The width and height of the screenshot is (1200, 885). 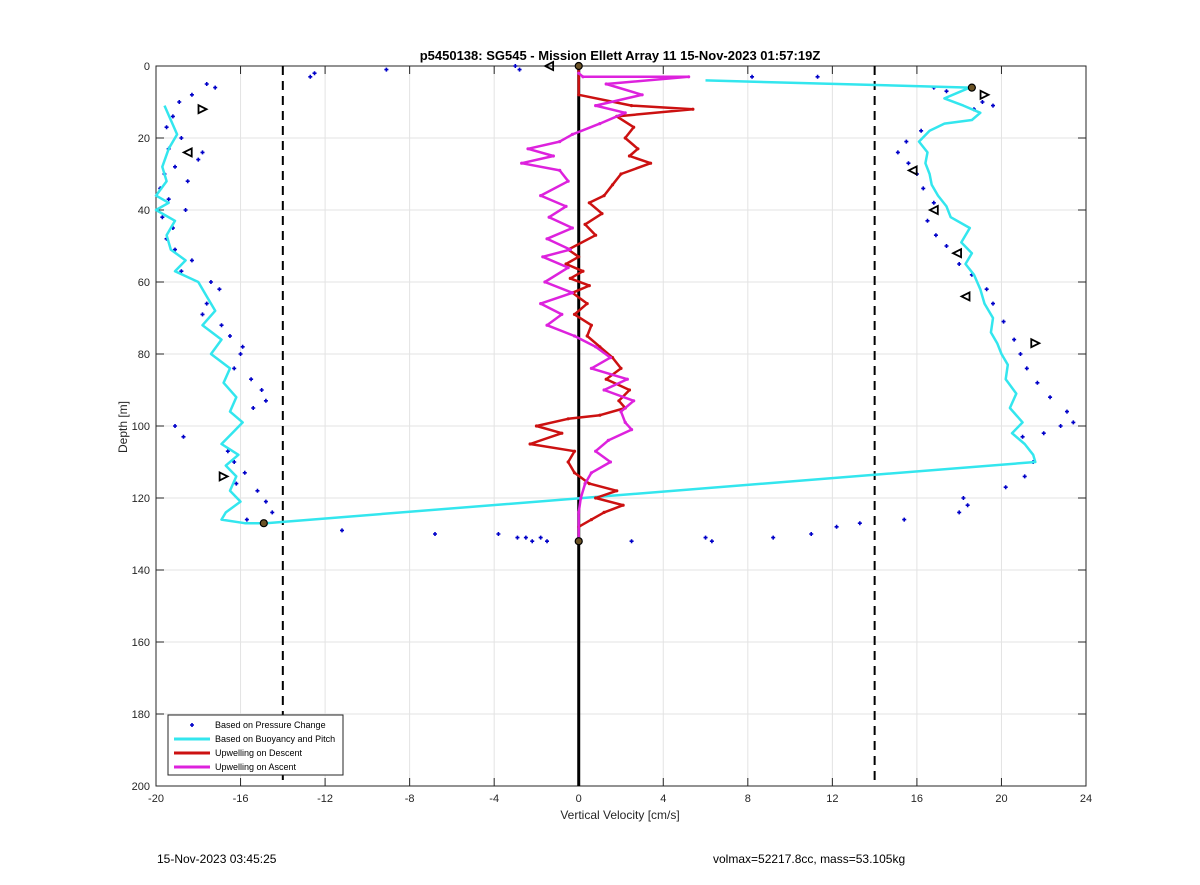 I want to click on x-tick-label: 20, so click(x=1001, y=799).